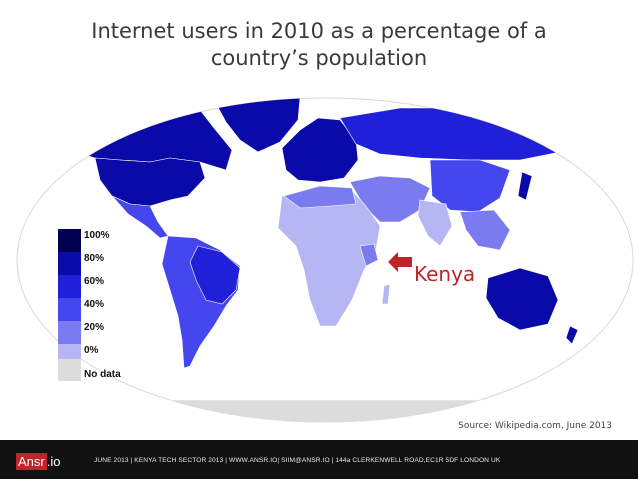  What do you see at coordinates (386, 294) in the screenshot?
I see `region-madagascar` at bounding box center [386, 294].